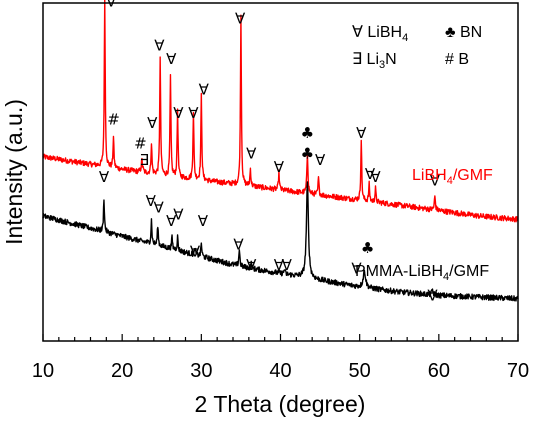 The height and width of the screenshot is (424, 536). Describe the element at coordinates (380, 34) in the screenshot. I see `legend-entry: ∀ LiBH4` at that location.